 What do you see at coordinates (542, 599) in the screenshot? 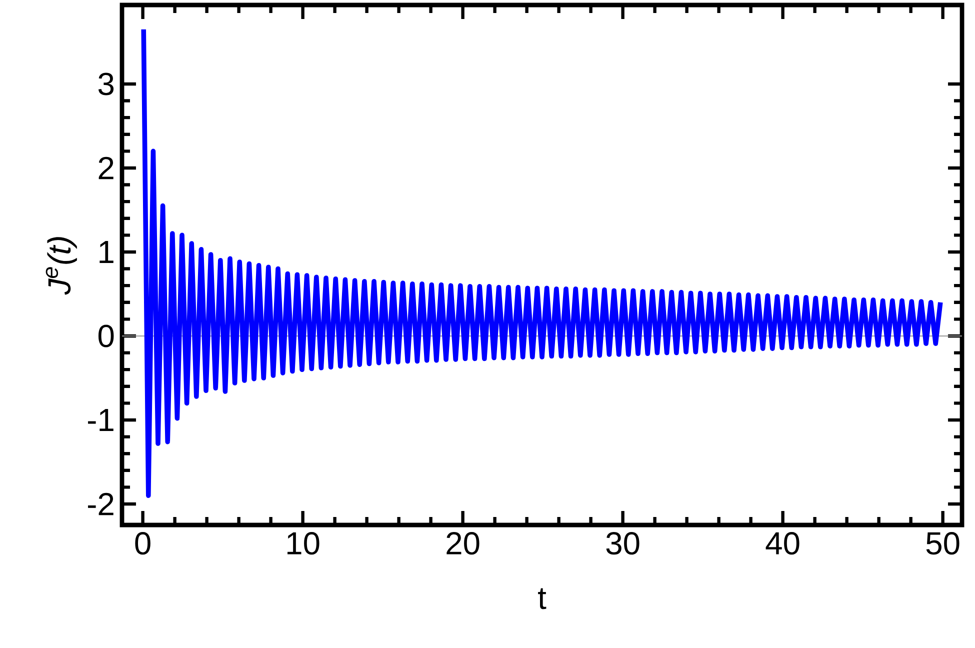
I see `x-axis-title: t` at bounding box center [542, 599].